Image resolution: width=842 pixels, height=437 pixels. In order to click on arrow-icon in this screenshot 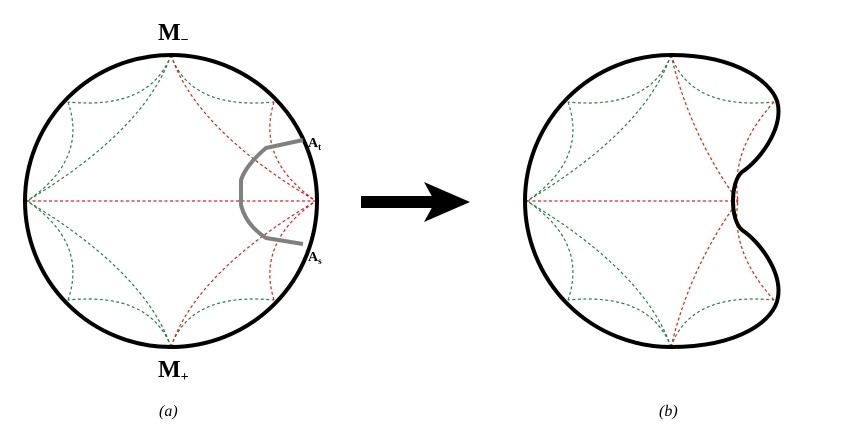, I will do `click(415, 202)`.